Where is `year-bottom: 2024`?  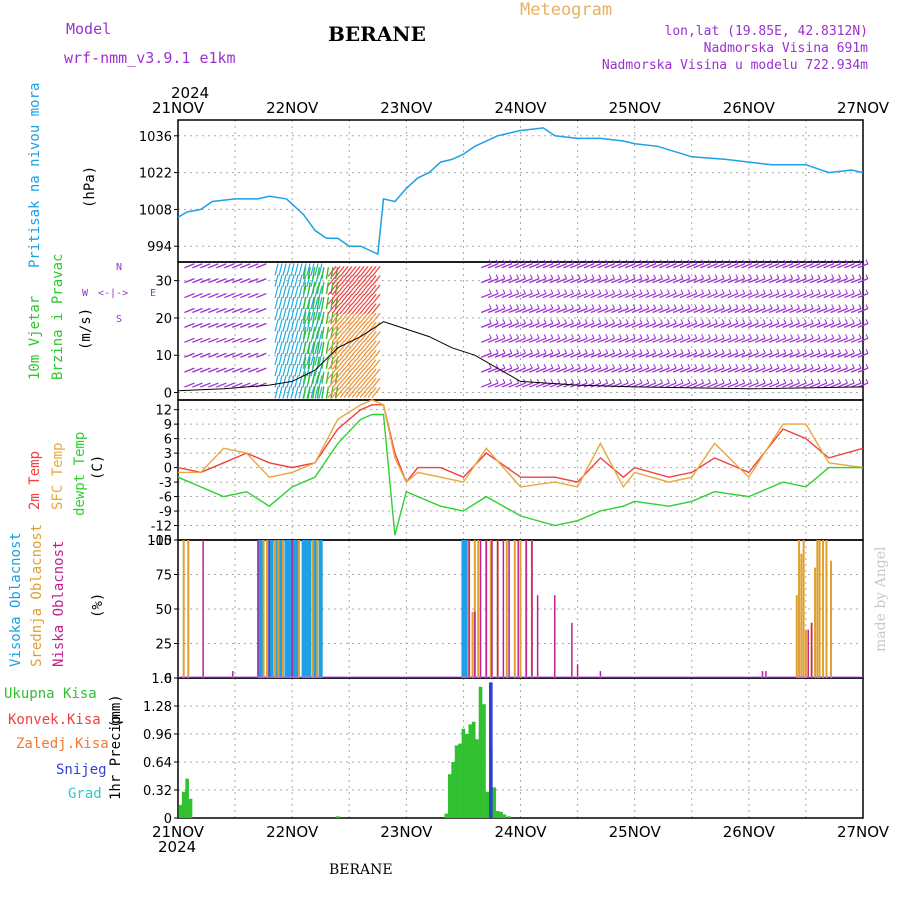
year-bottom: 2024 is located at coordinates (177, 847).